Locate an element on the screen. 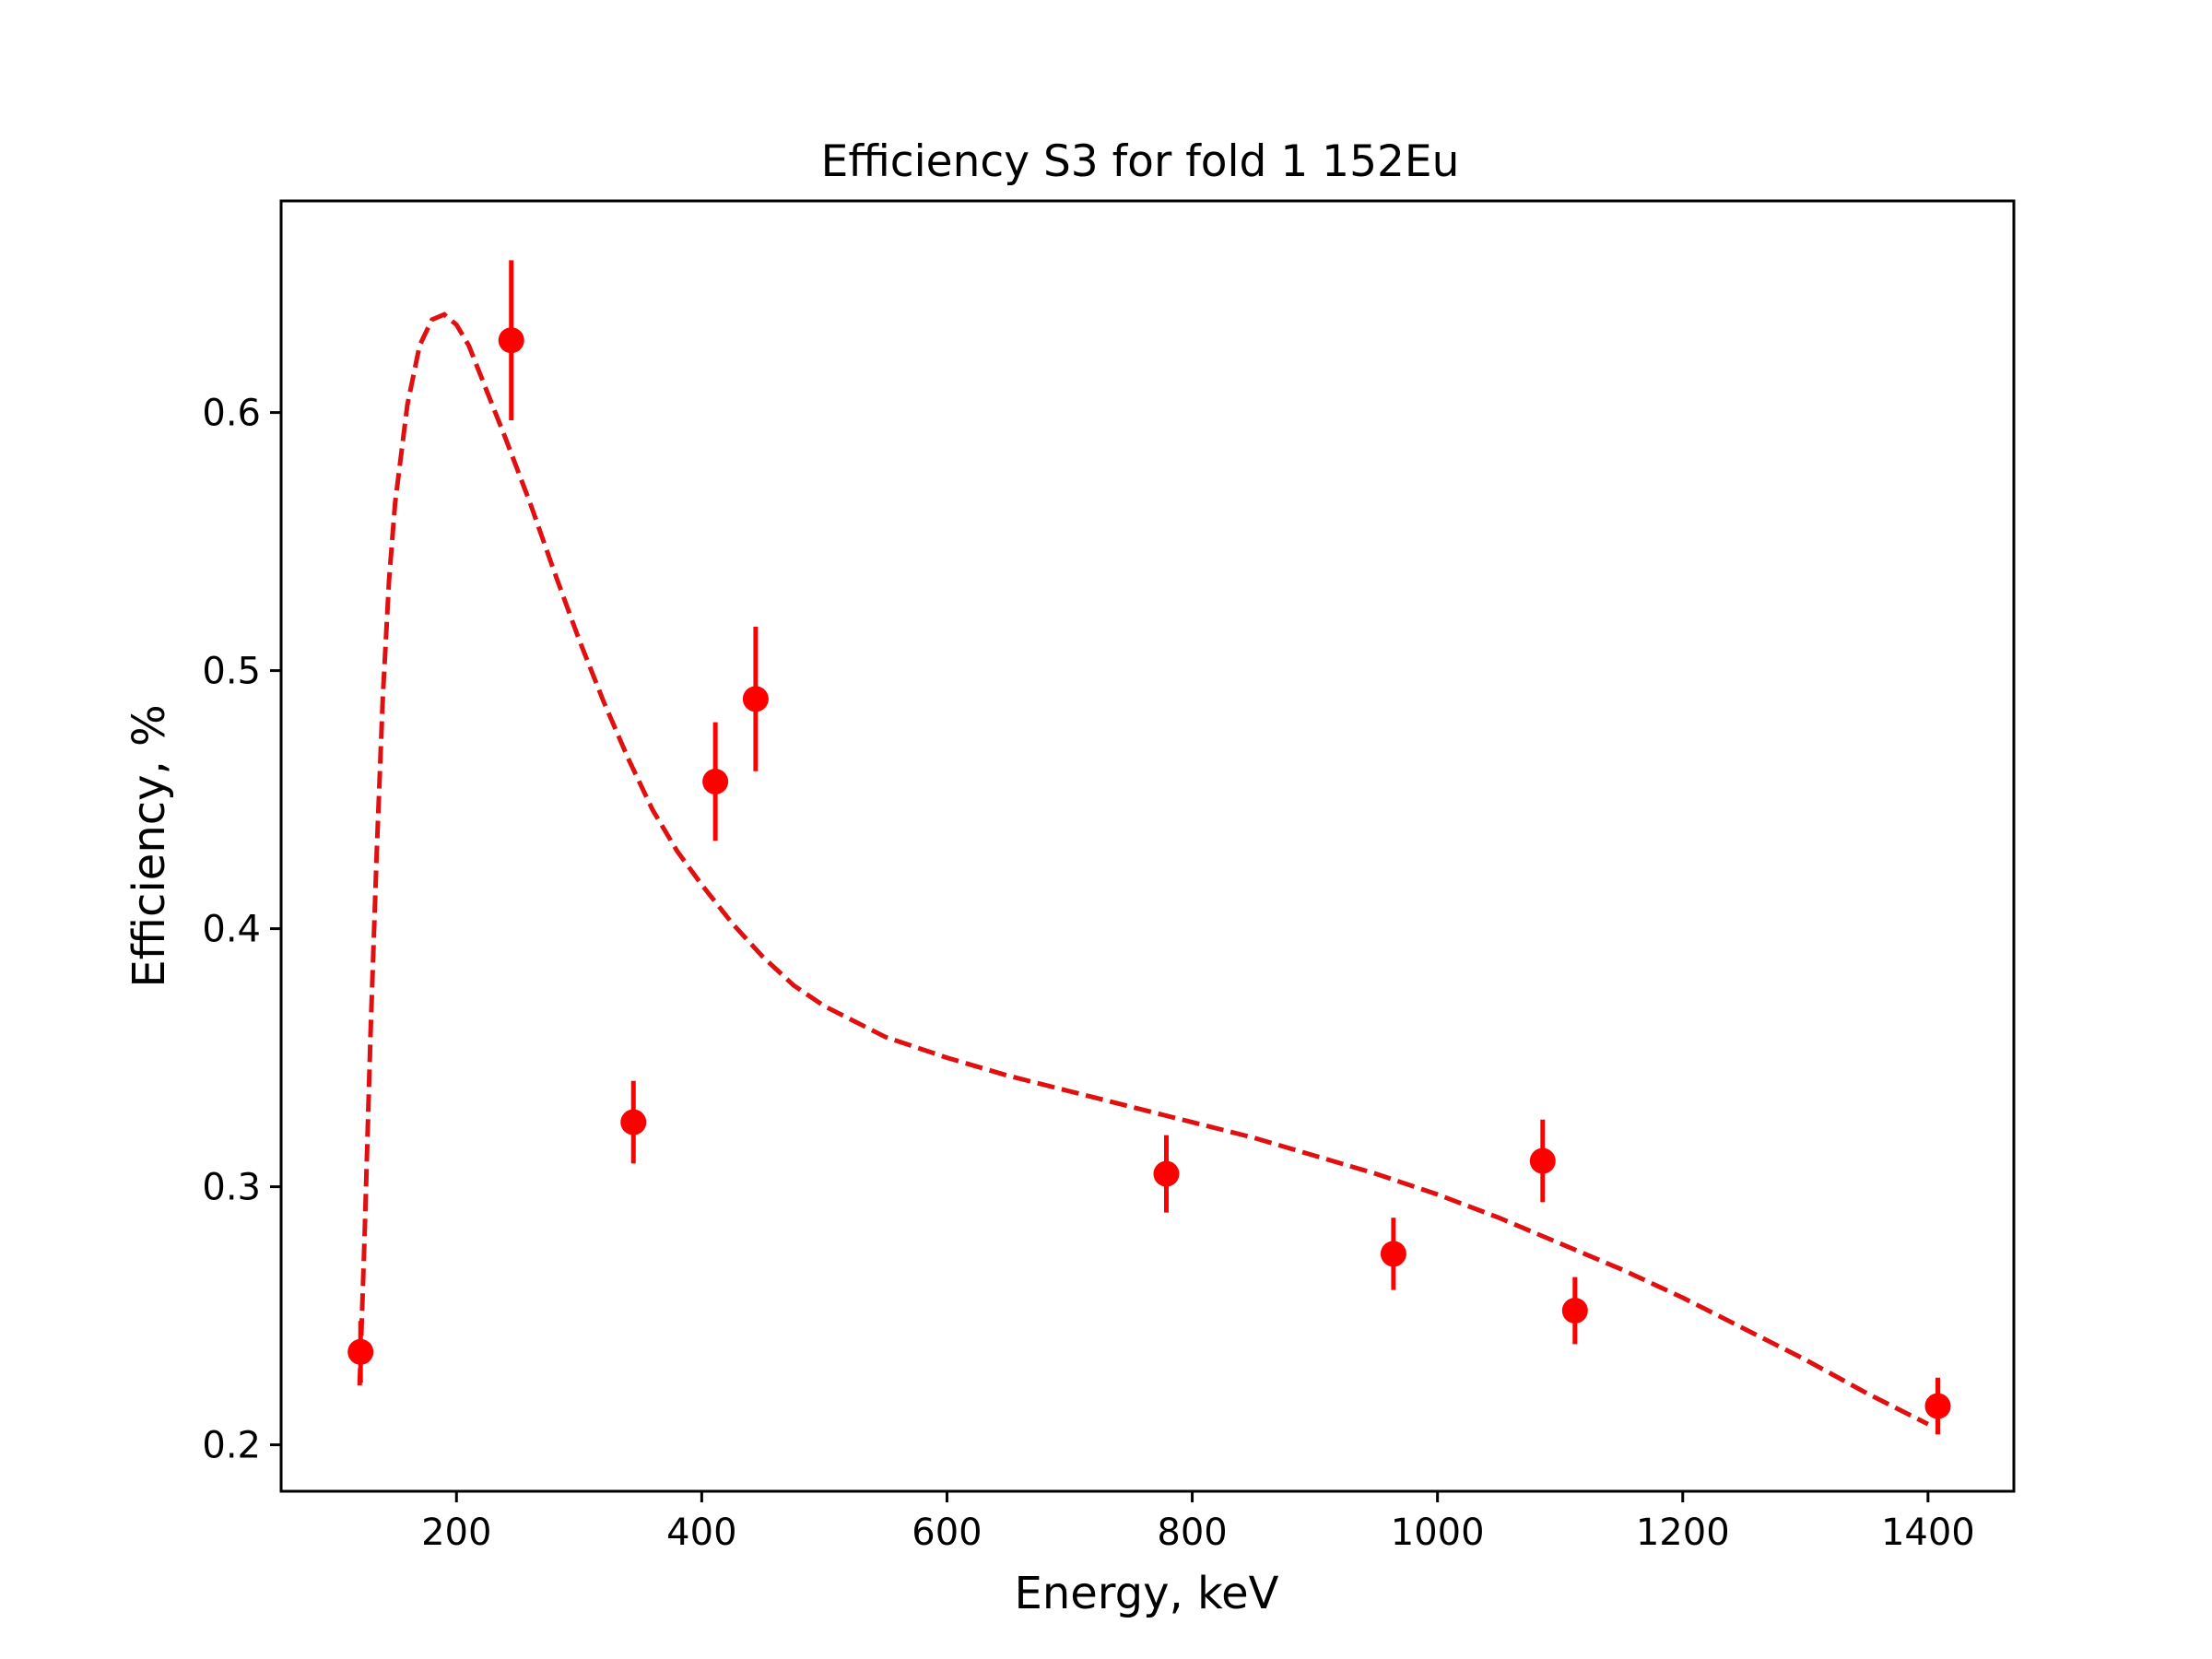 The height and width of the screenshot is (1659, 2212). x-tick-label: 1400 is located at coordinates (1928, 1533).